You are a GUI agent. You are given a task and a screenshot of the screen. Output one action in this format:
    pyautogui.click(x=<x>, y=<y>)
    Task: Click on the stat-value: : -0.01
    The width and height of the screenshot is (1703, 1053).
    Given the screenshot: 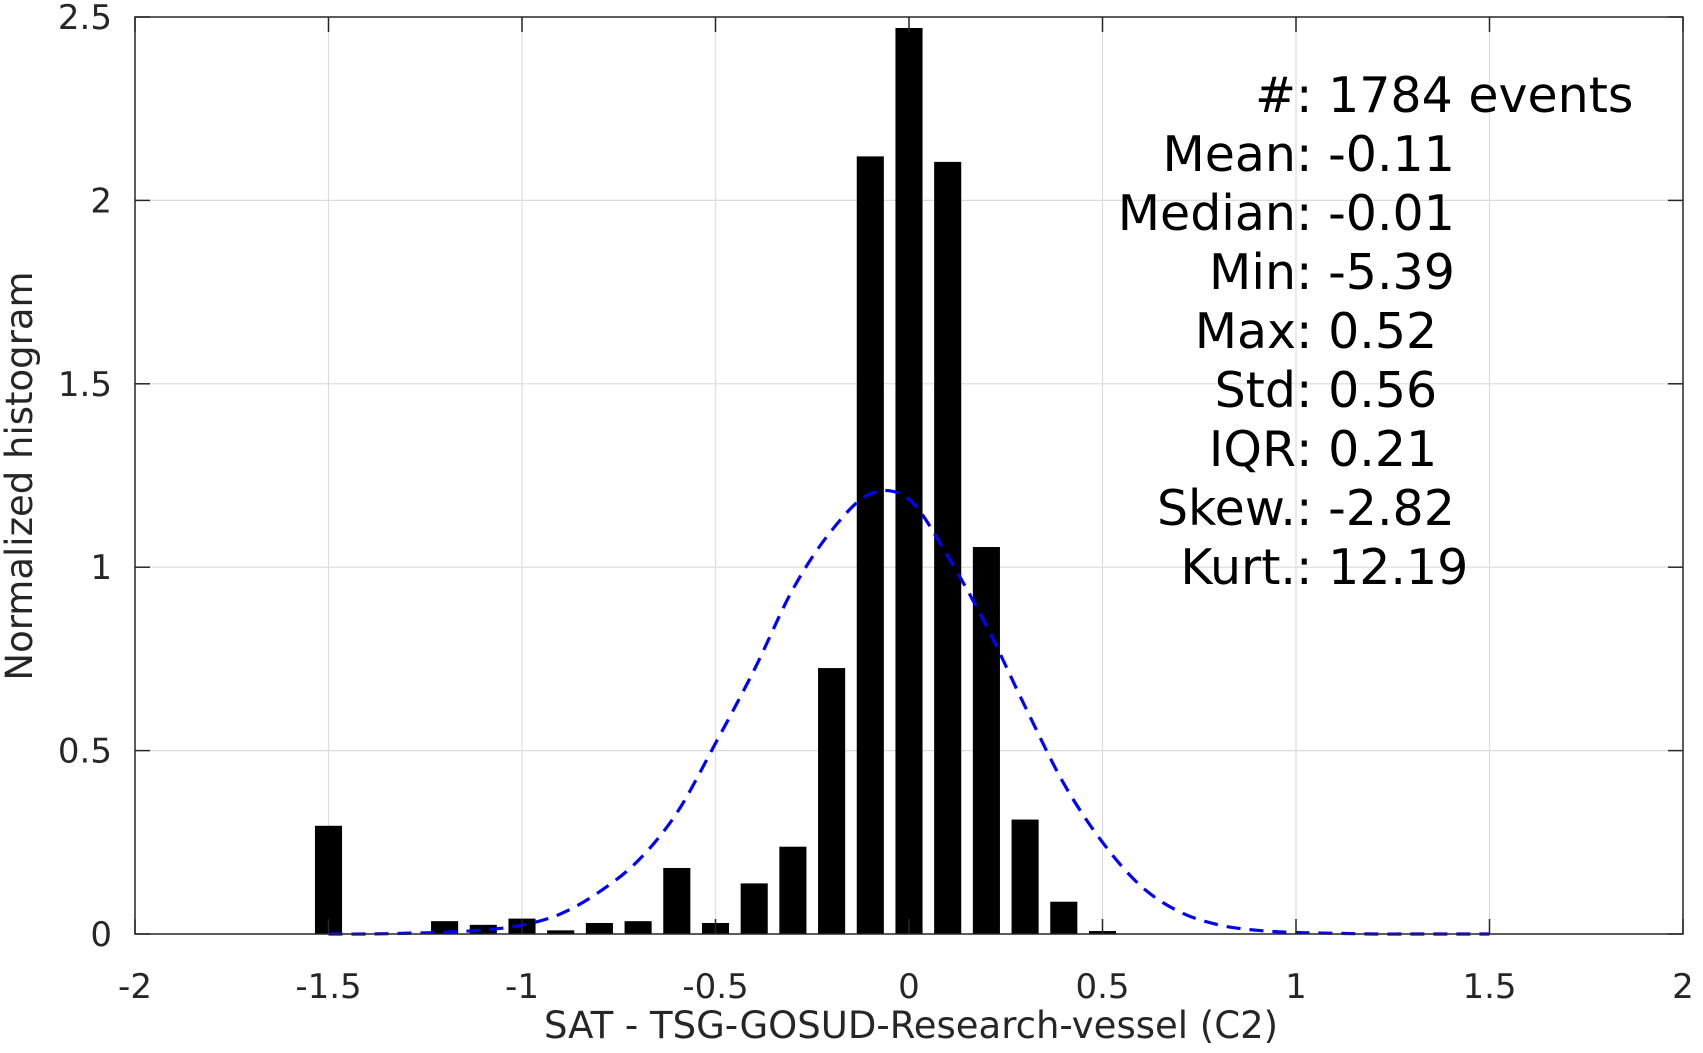 What is the action you would take?
    pyautogui.click(x=1375, y=213)
    